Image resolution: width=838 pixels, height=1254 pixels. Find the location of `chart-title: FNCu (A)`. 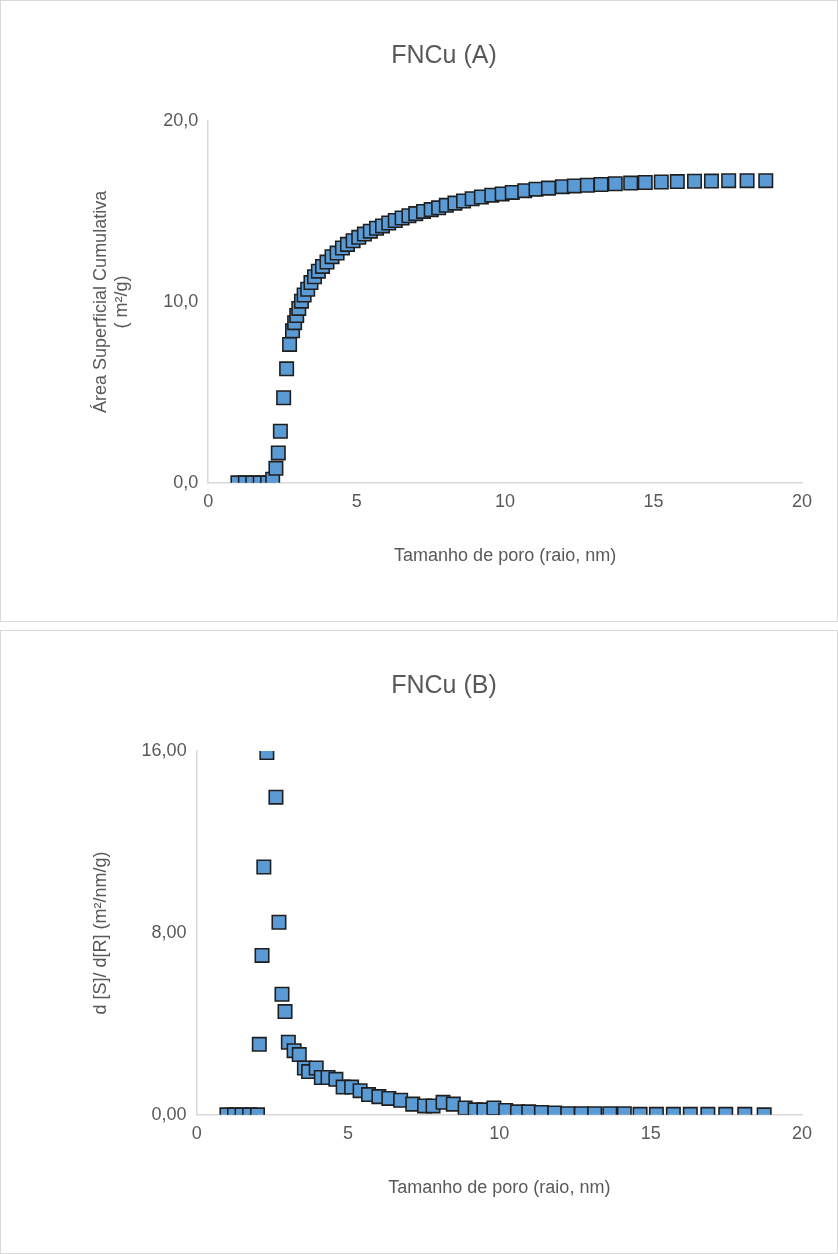

chart-title: FNCu (A) is located at coordinates (444, 53).